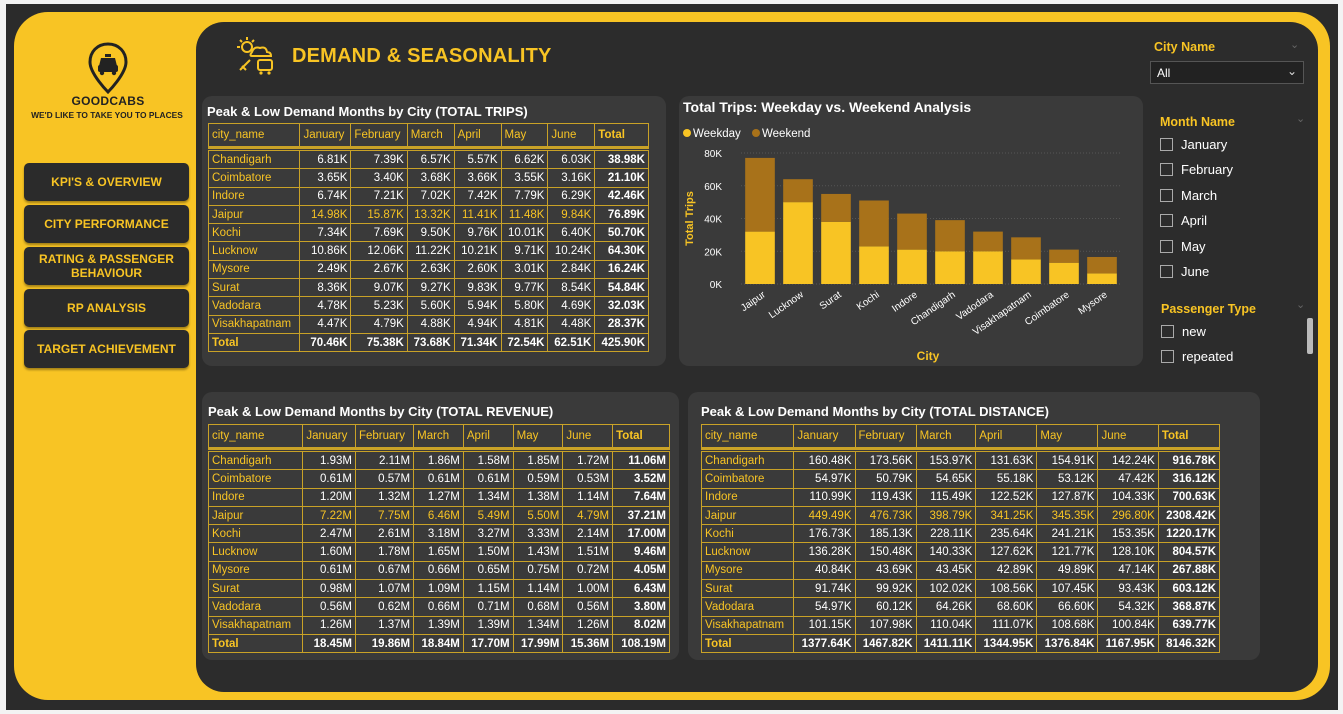 Image resolution: width=1343 pixels, height=714 pixels. I want to click on table-cell: 1.32M, so click(384, 497).